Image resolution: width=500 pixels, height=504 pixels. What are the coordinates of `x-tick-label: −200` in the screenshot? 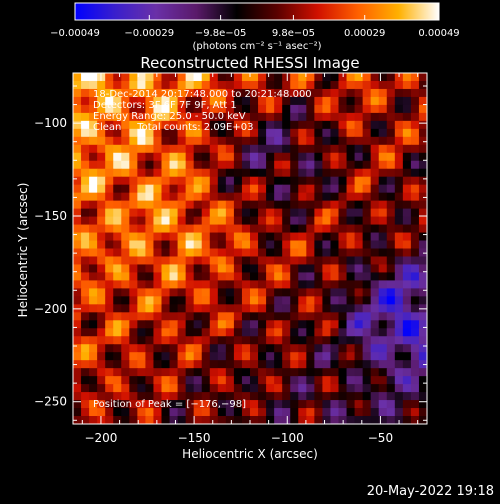 It's located at (100, 438).